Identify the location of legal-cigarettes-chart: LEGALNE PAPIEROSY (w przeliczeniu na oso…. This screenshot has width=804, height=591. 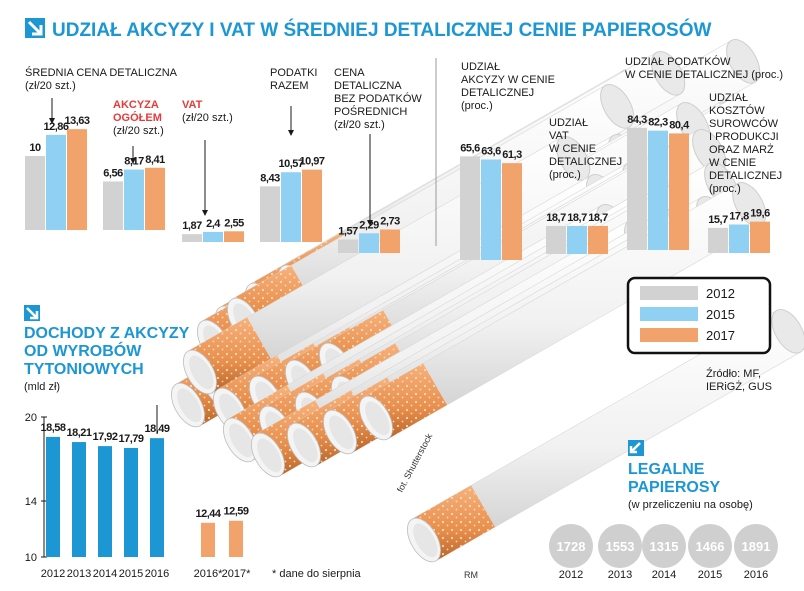
(663, 510).